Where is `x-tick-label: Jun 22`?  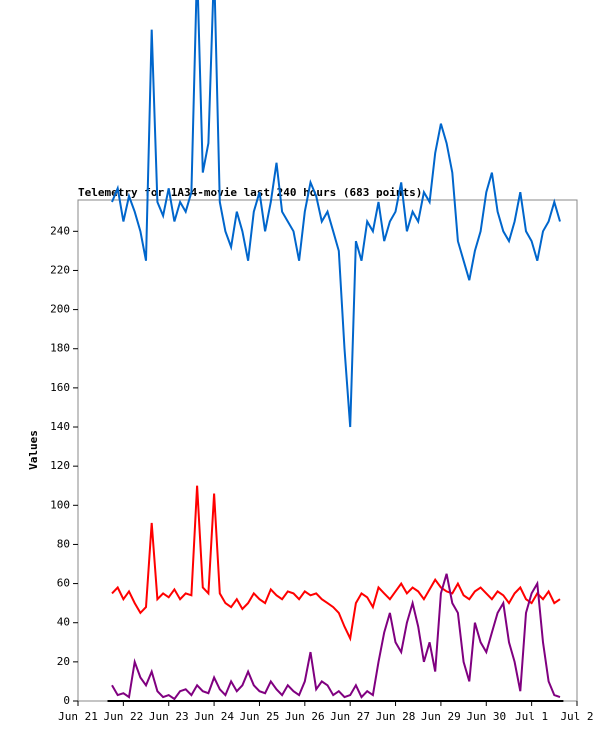 x-tick-label: Jun 22 is located at coordinates (123, 716).